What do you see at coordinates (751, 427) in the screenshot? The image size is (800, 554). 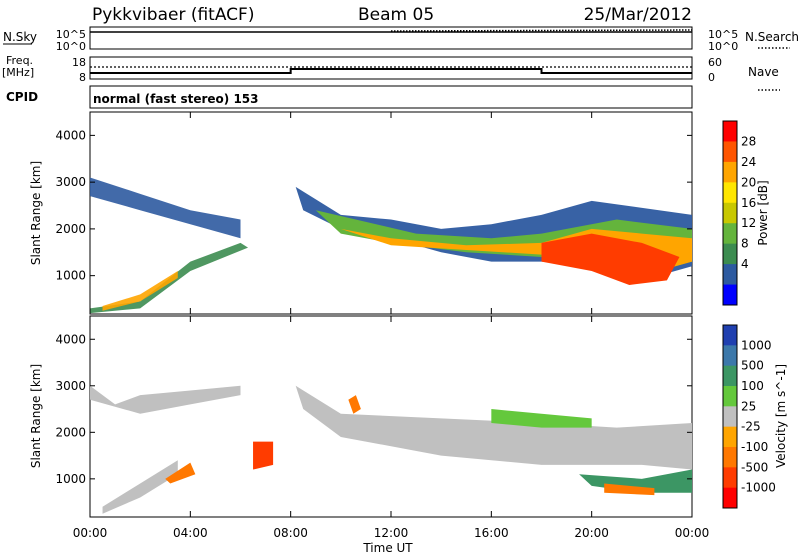 I see `velocity-cbar-tick-4: -25` at bounding box center [751, 427].